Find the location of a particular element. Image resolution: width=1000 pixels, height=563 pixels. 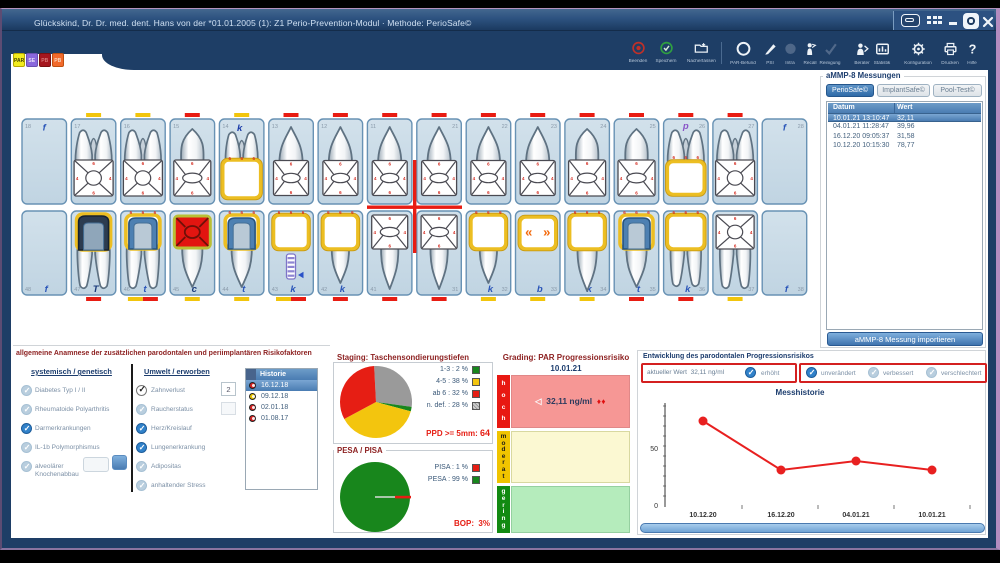

svg-text: 22 is located at coordinates (505, 127).